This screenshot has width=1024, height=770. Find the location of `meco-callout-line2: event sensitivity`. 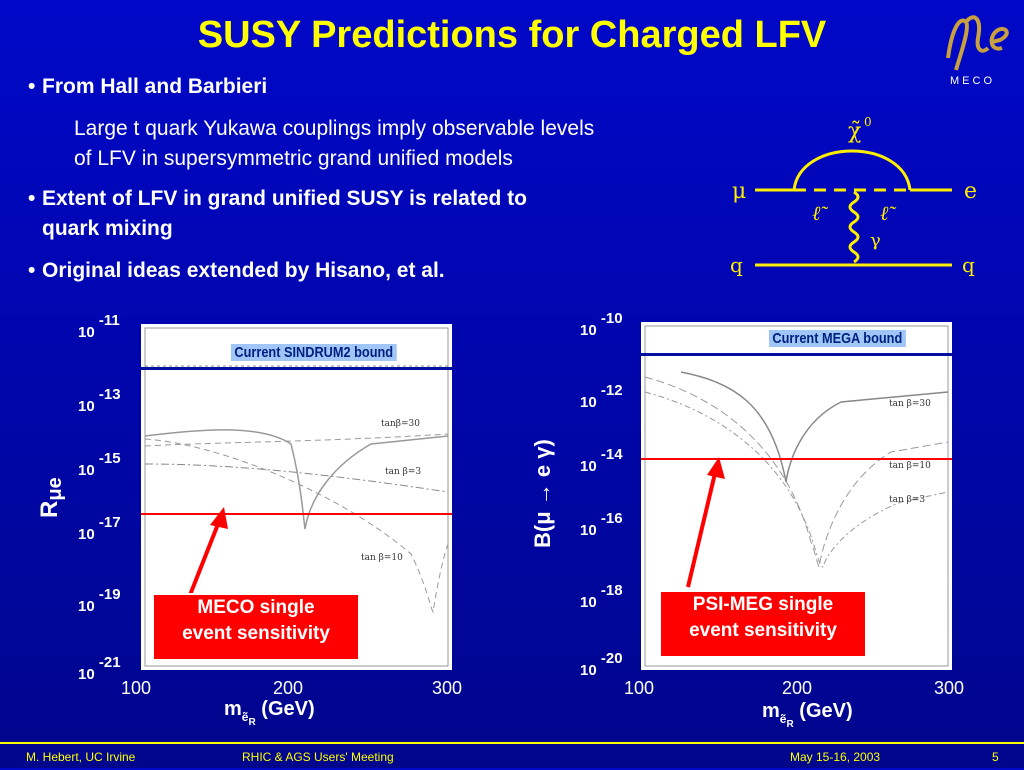

meco-callout-line2: event sensitivity is located at coordinates (256, 633).